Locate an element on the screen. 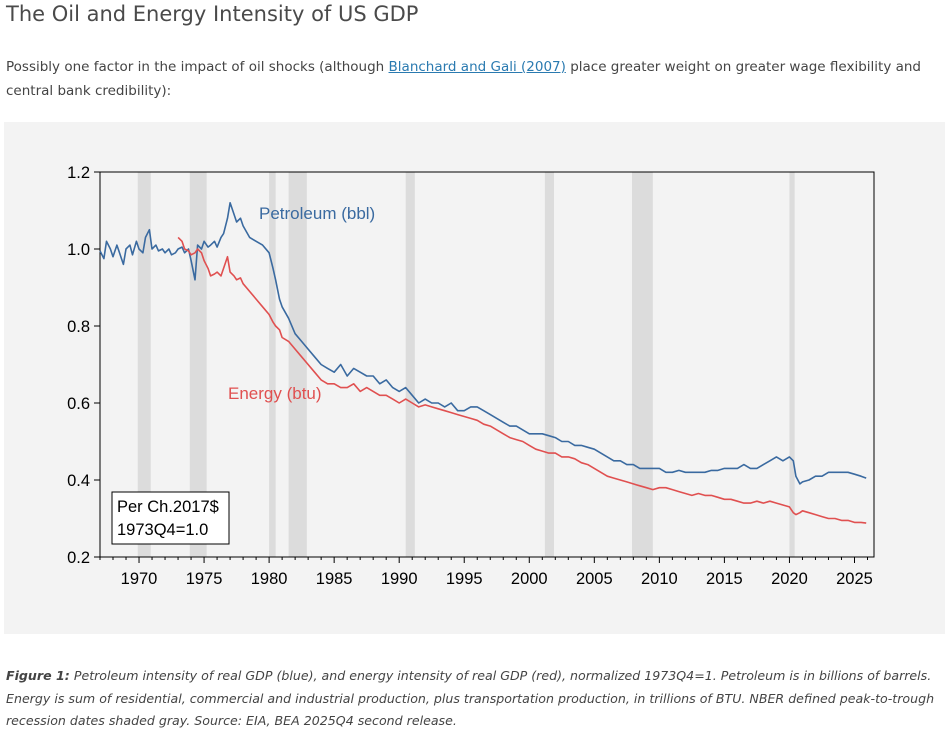 The width and height of the screenshot is (945, 739). x-tick-label-5: 1995 is located at coordinates (464, 579).